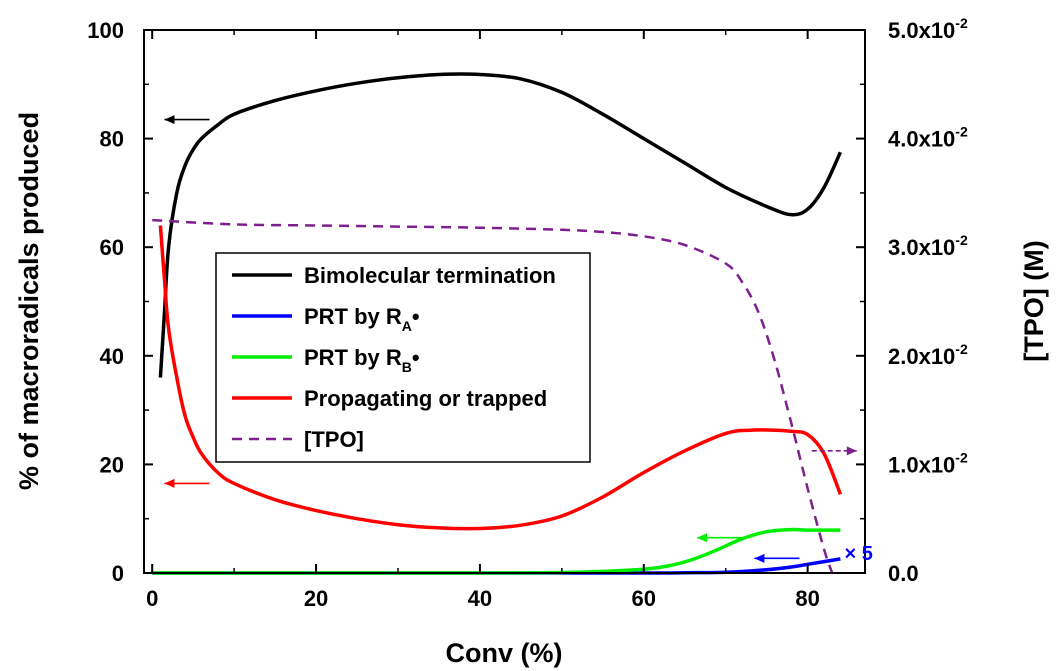  Describe the element at coordinates (152, 598) in the screenshot. I see `x-tick-label-0: 0` at that location.